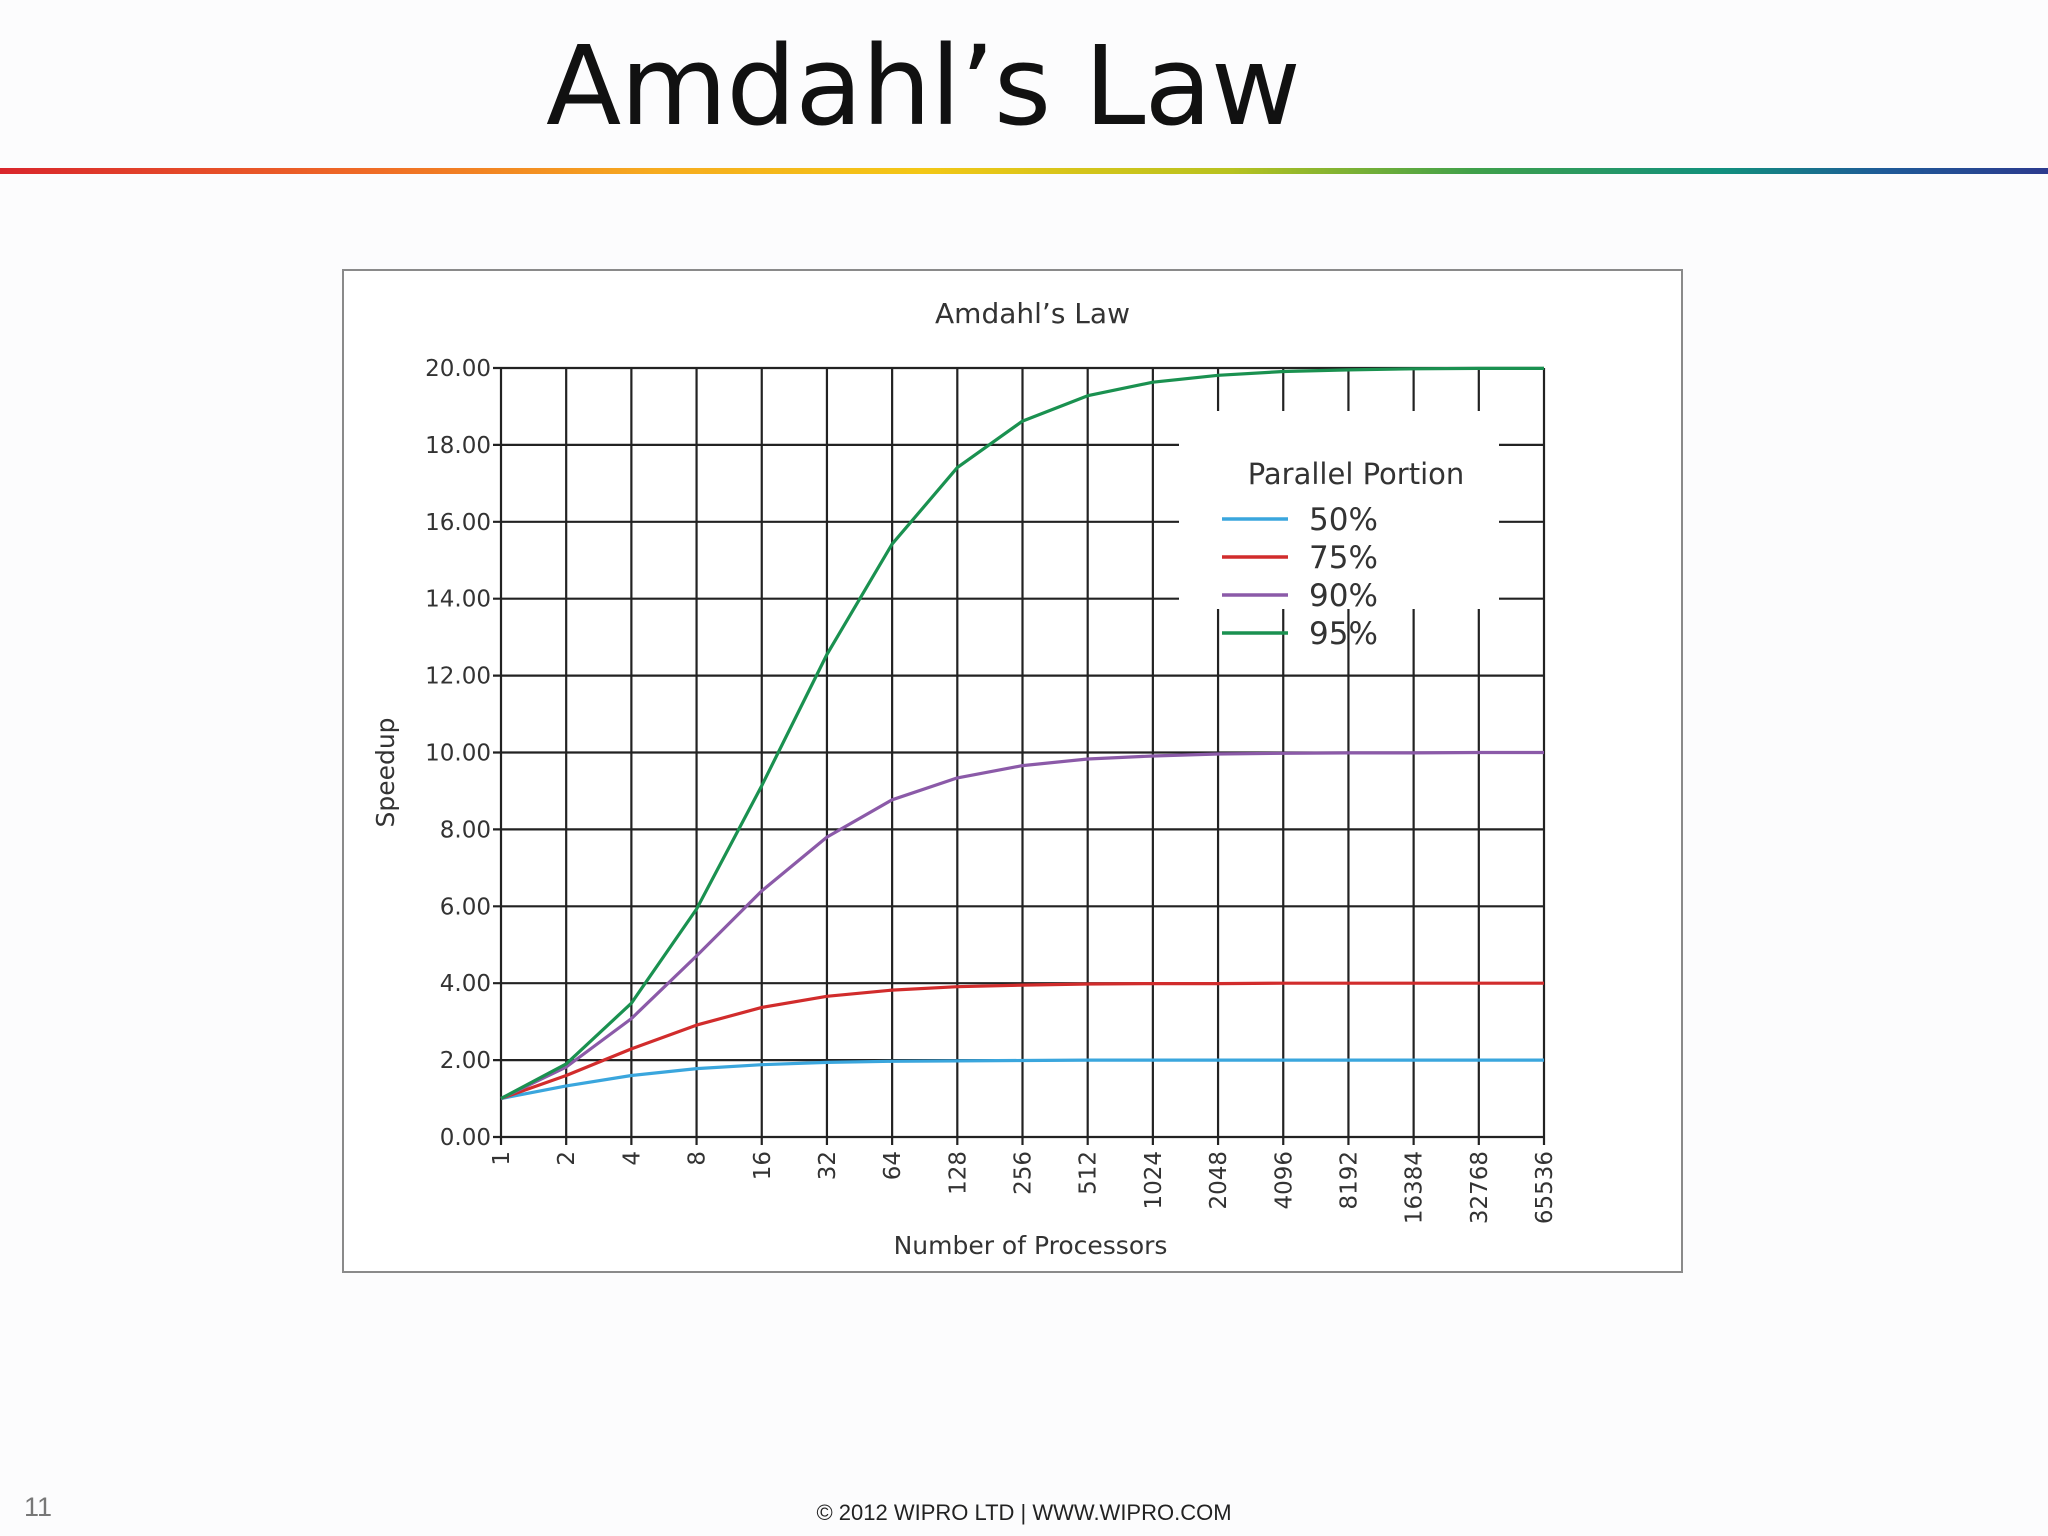 This screenshot has width=2048, height=1536. I want to click on y-tick-label: 14.00, so click(458, 600).